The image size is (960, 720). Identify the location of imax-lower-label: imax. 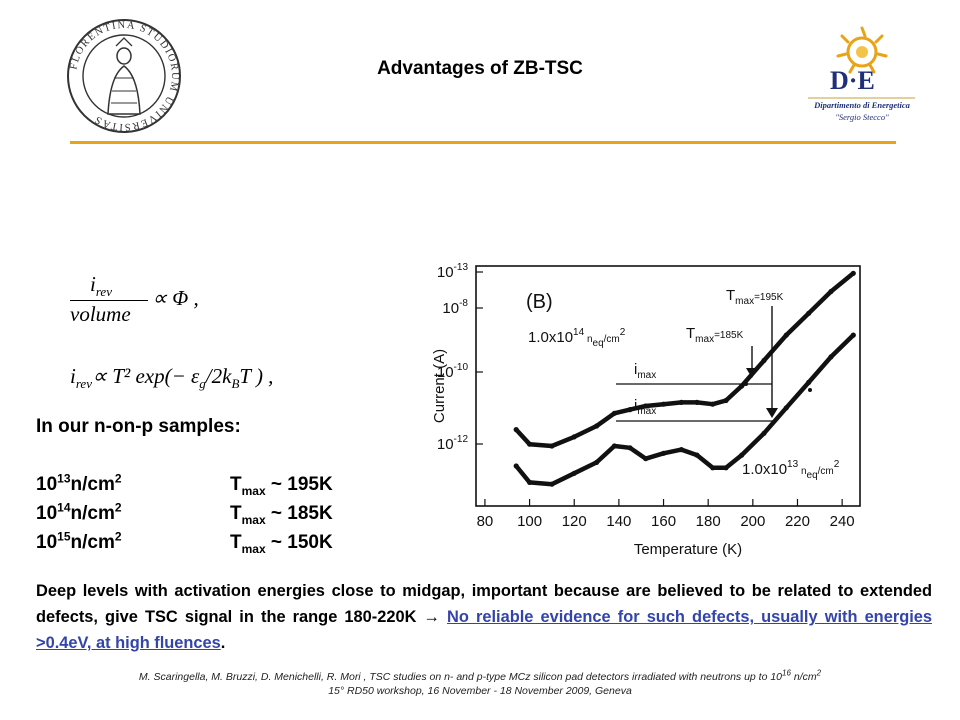
(645, 407).